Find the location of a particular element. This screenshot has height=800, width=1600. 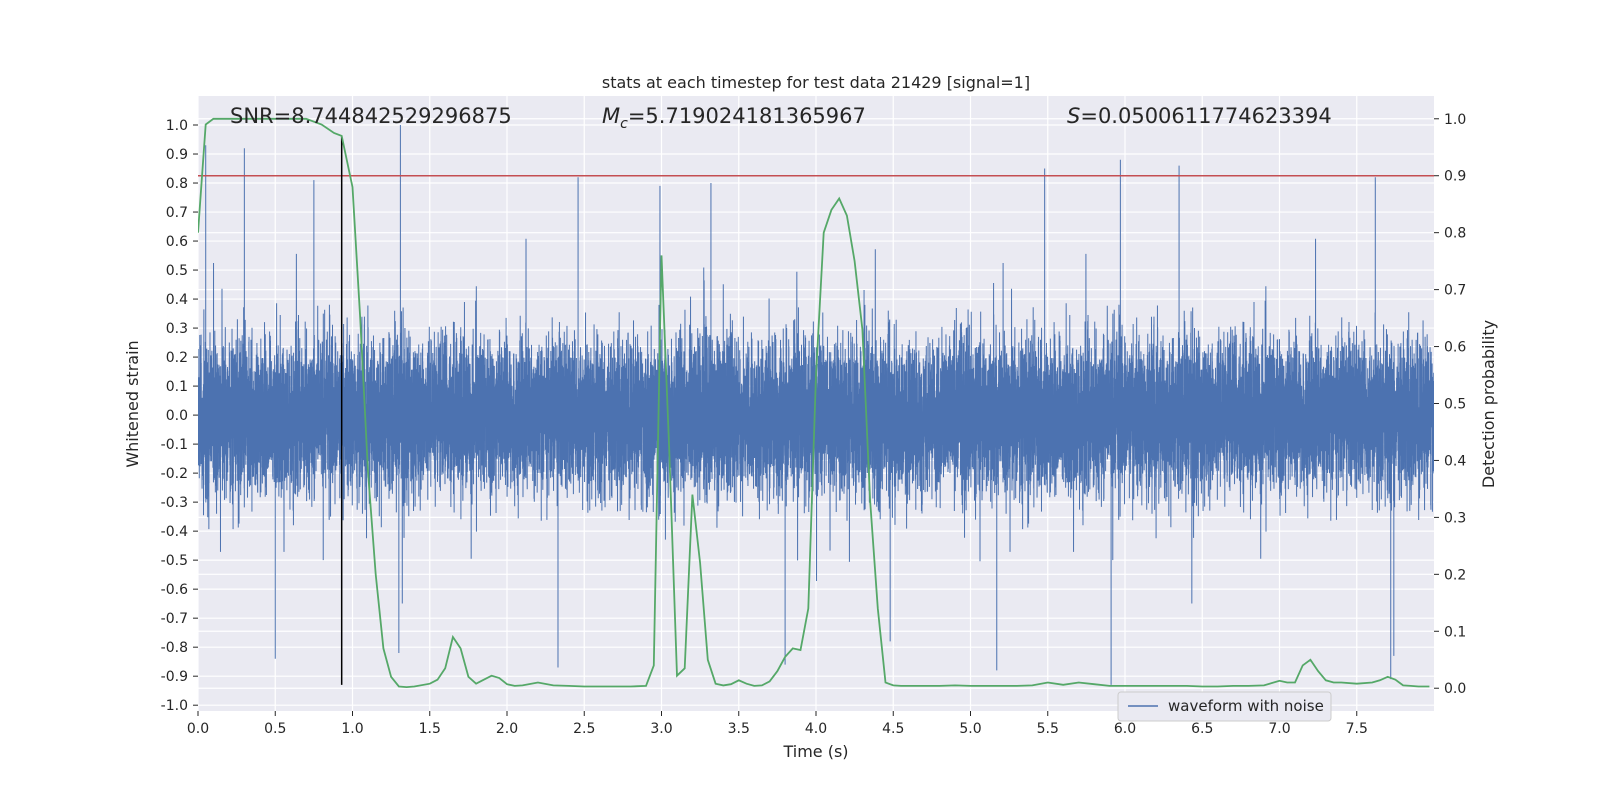

x-tick-label: 2.5 is located at coordinates (584, 729).